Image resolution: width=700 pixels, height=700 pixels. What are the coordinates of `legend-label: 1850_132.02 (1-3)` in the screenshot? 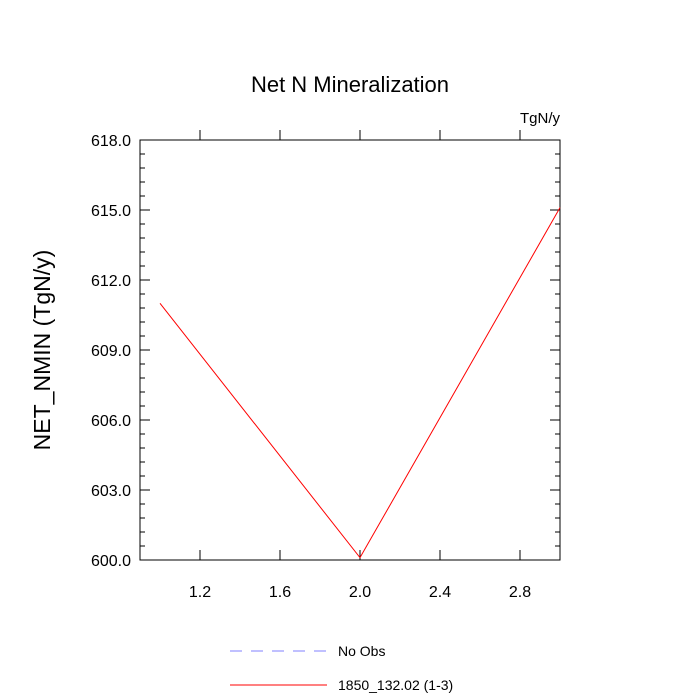 It's located at (395, 685).